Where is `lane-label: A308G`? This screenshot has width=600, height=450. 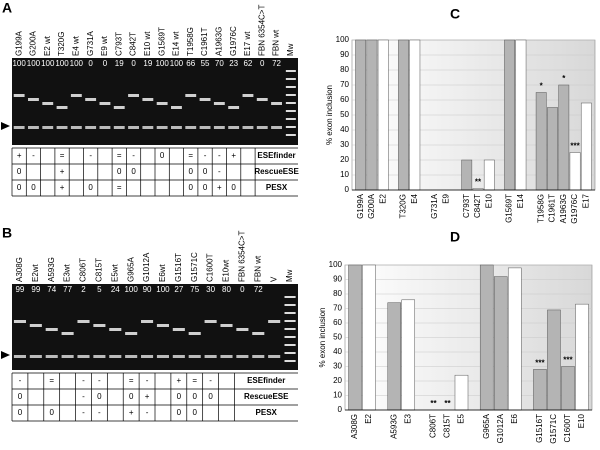
lane-label: A308G is located at coordinates (19, 269).